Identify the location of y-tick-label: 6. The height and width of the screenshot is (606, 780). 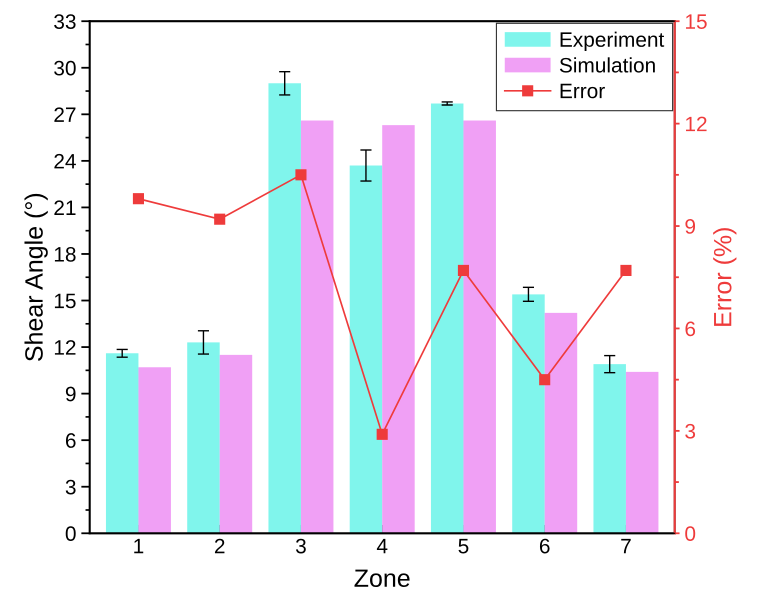
(71, 440).